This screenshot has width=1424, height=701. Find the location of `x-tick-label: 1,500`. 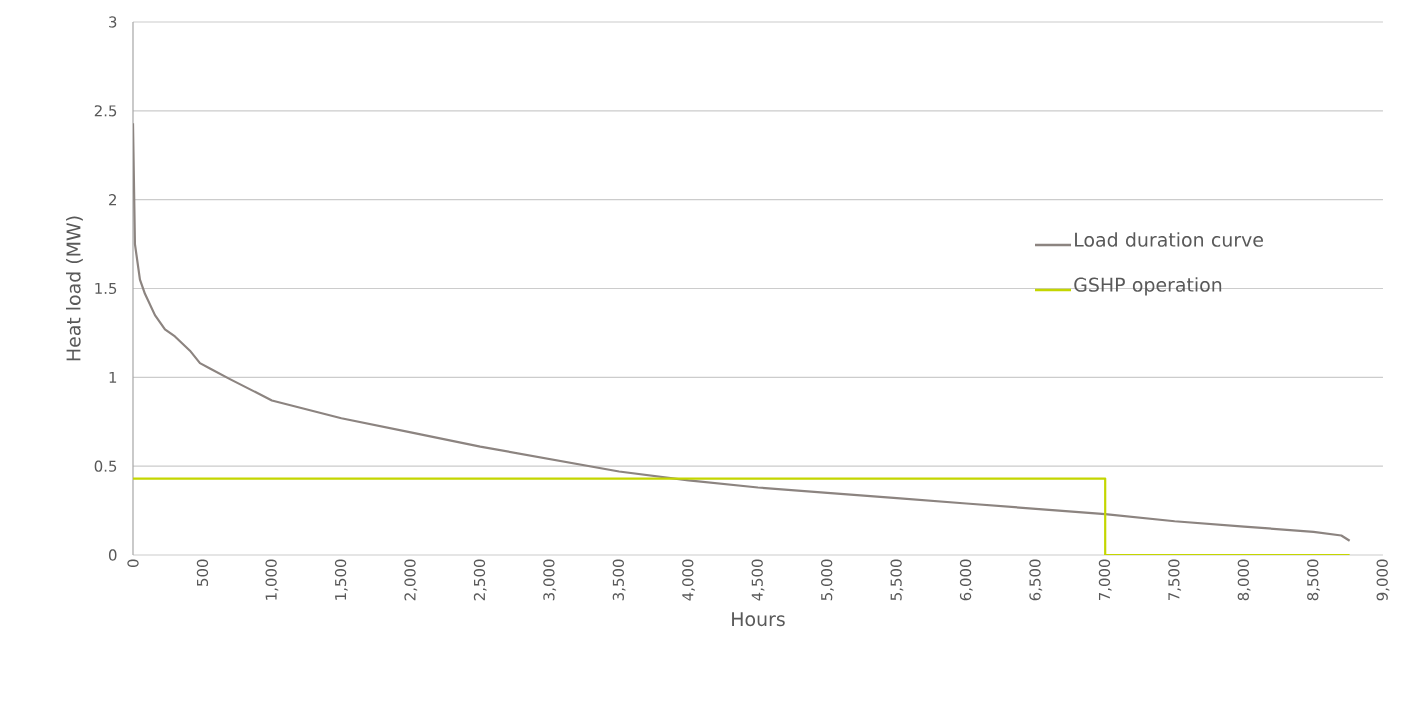

x-tick-label: 1,500 is located at coordinates (341, 579).